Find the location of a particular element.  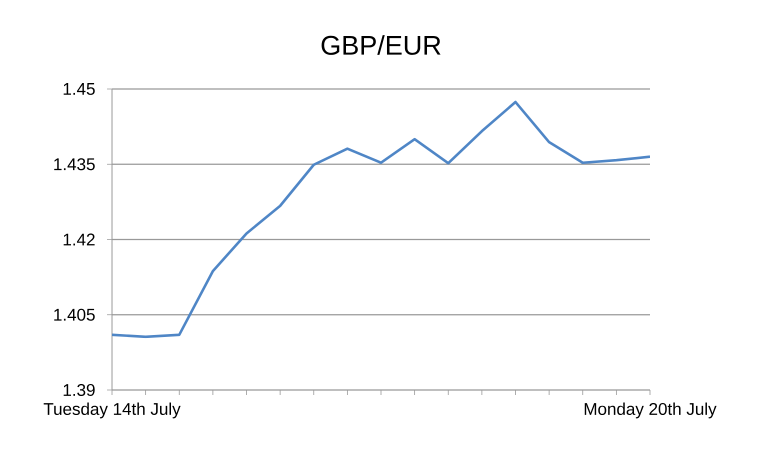

y-tick-label: 1.42 is located at coordinates (79, 240).